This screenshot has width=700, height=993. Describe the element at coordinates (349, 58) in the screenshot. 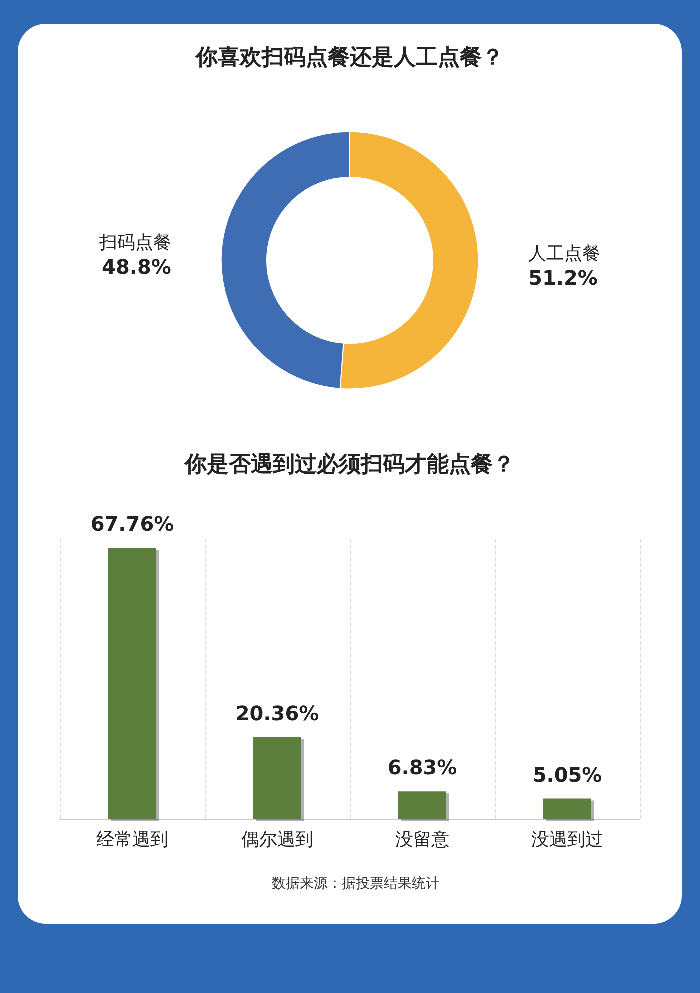

I see `chart-title: 你喜欢扫码点餐还是人工点餐？` at that location.